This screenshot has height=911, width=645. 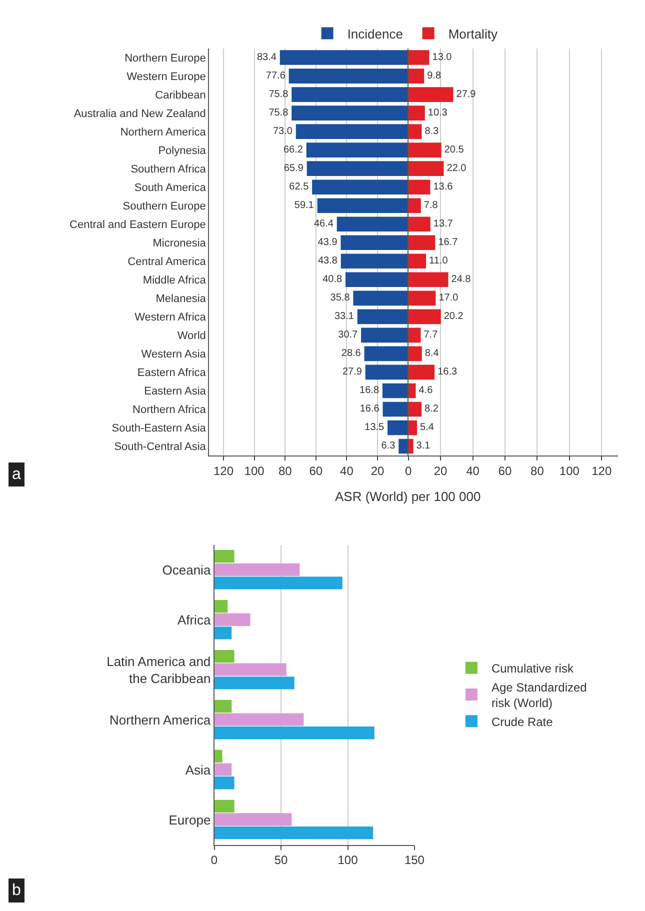 What do you see at coordinates (158, 670) in the screenshot?
I see `y-tick-label: Latin America and the Caribbean` at bounding box center [158, 670].